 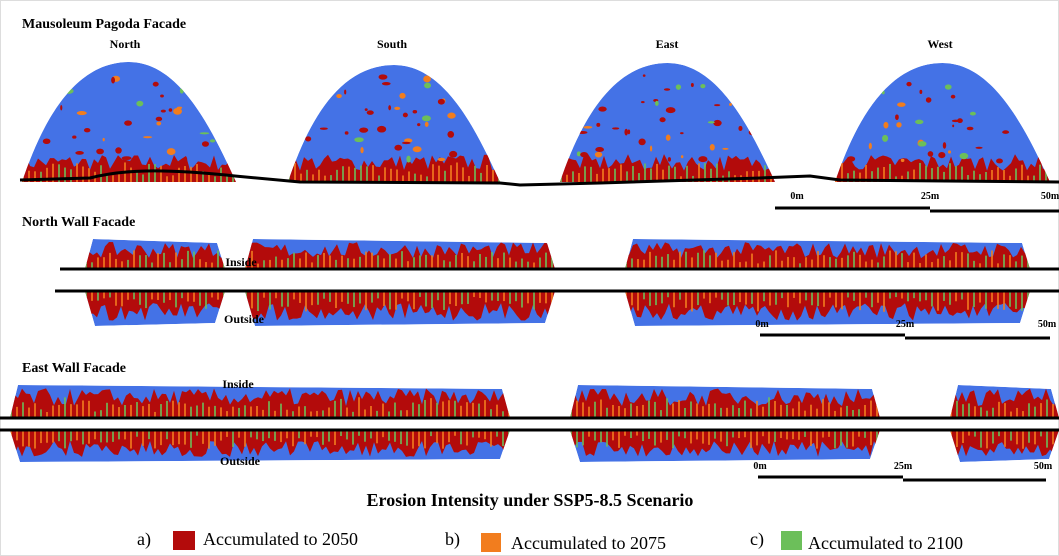 I want to click on legend-marker: a), so click(x=144, y=539).